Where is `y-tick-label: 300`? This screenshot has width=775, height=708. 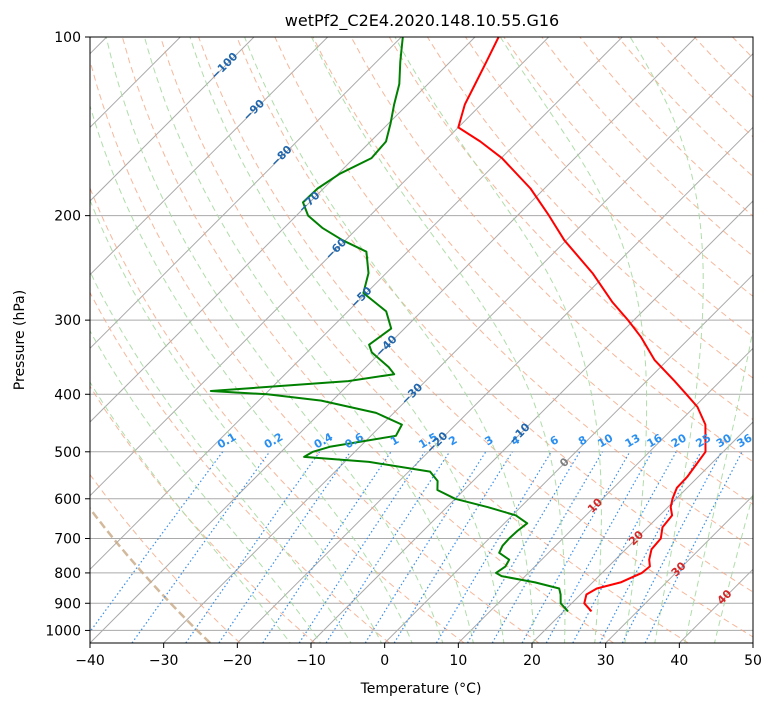 y-tick-label: 300 is located at coordinates (67, 321).